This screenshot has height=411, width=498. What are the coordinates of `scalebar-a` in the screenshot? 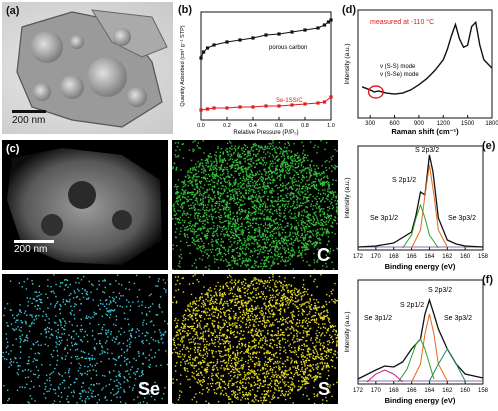 It's located at (29, 111).